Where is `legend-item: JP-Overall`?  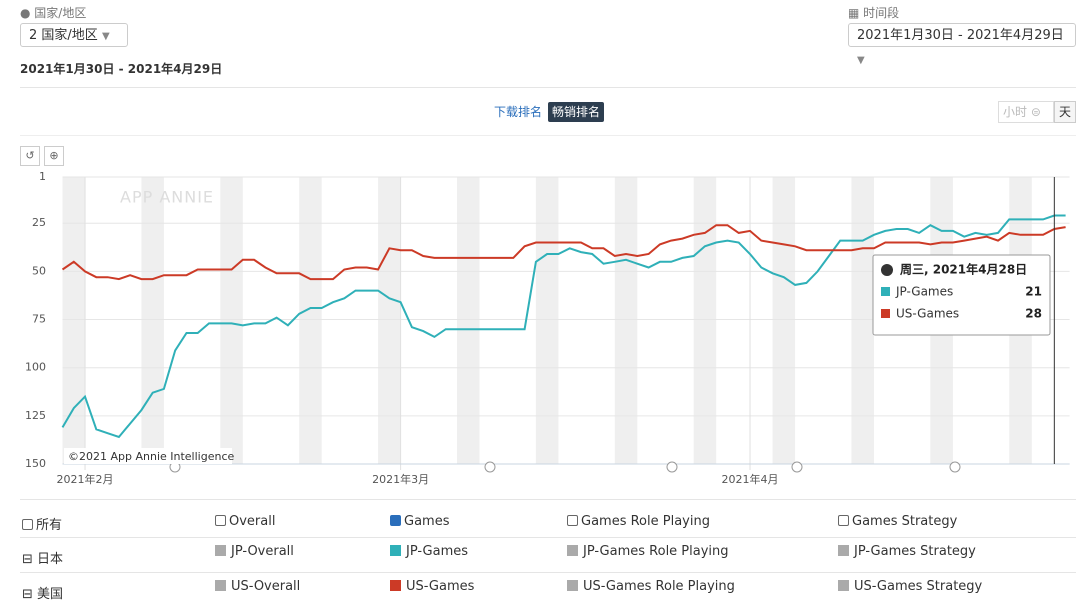
legend-item: JP-Overall is located at coordinates (254, 551).